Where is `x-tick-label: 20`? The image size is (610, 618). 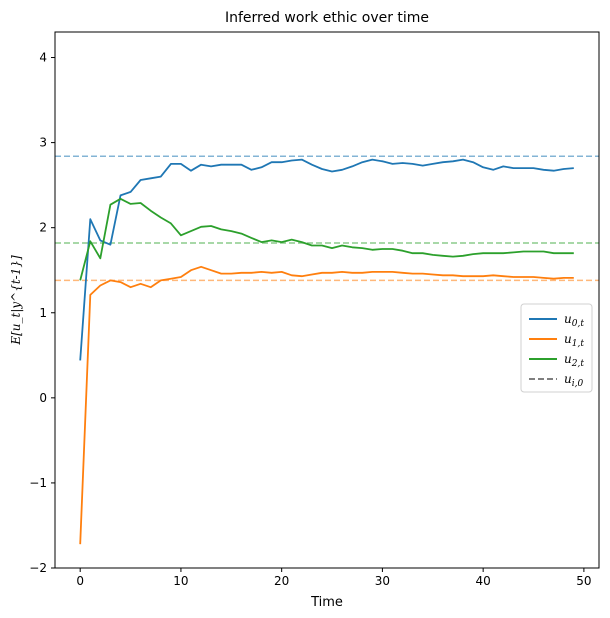
x-tick-label: 20 is located at coordinates (281, 581).